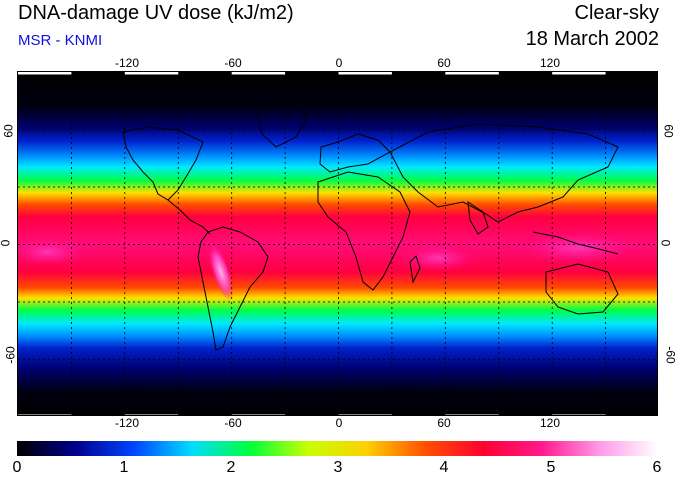 This screenshot has width=678, height=480. What do you see at coordinates (551, 467) in the screenshot?
I see `colorbar-tick-label: 5` at bounding box center [551, 467].